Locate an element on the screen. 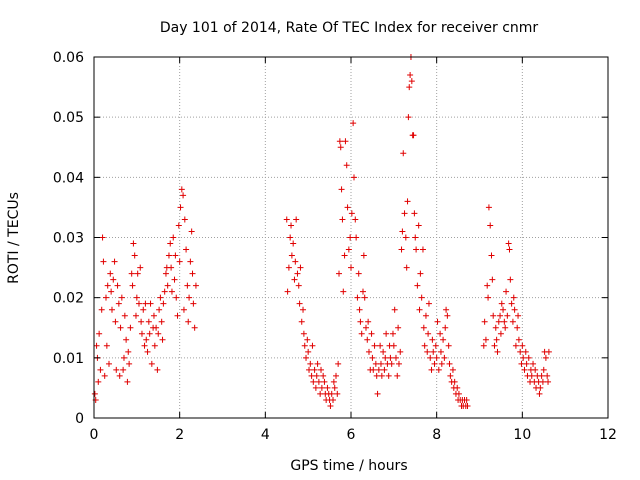 The width and height of the screenshot is (640, 480). x-tick-label: 2 is located at coordinates (179, 435).